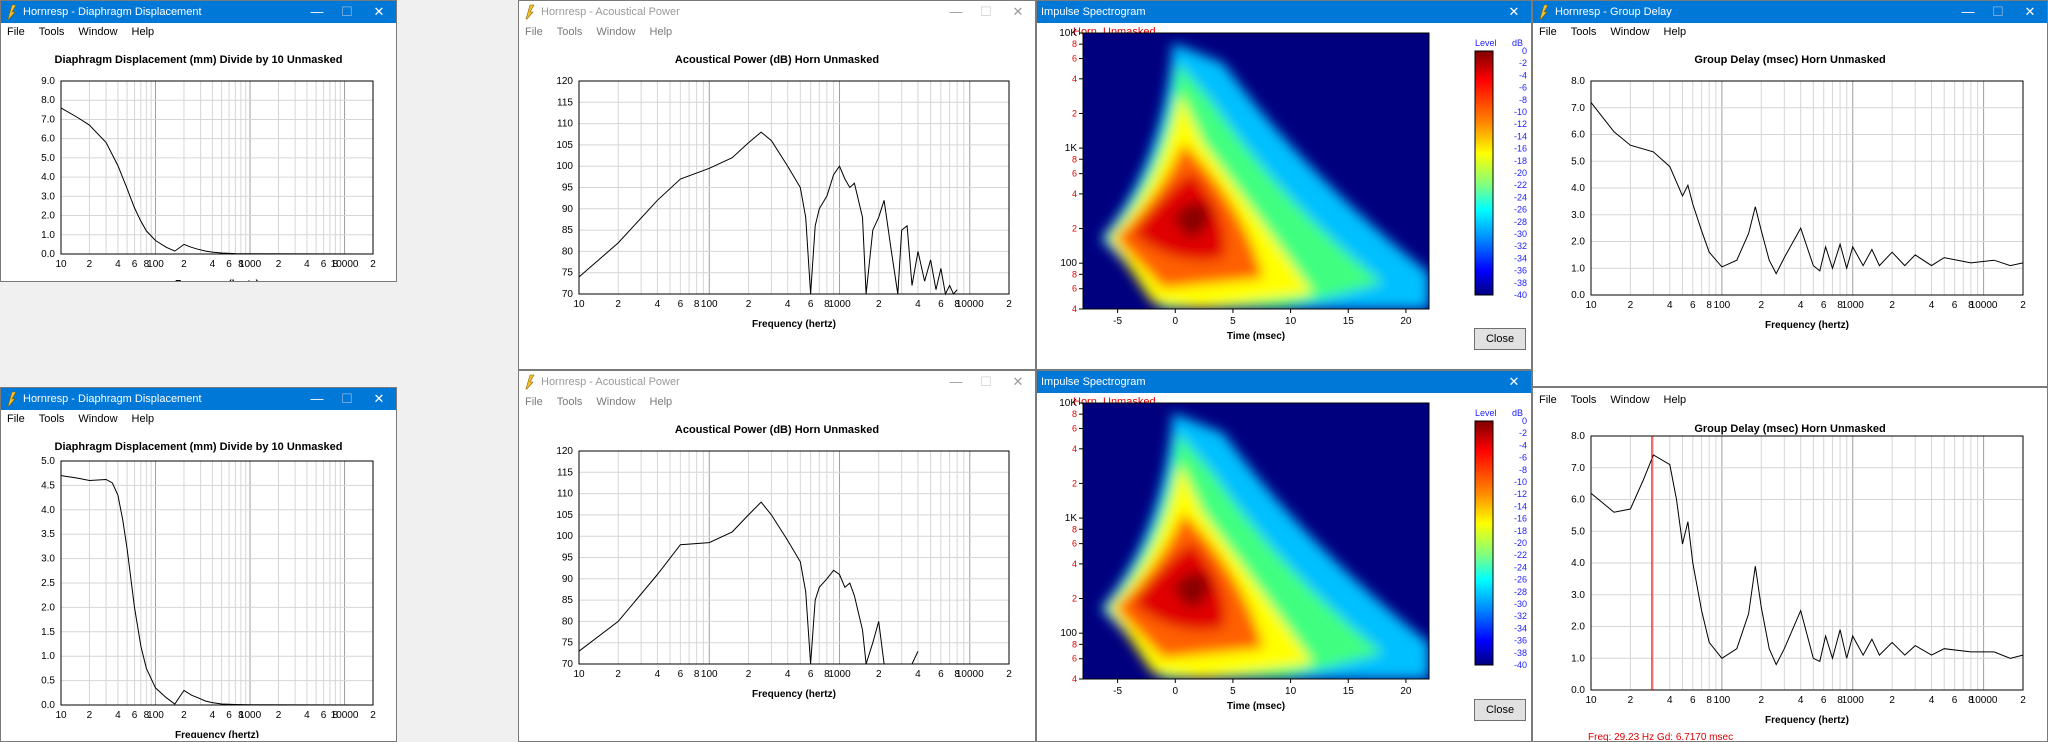  Describe the element at coordinates (1233, 321) in the screenshot. I see `x-tick-label: 5` at that location.